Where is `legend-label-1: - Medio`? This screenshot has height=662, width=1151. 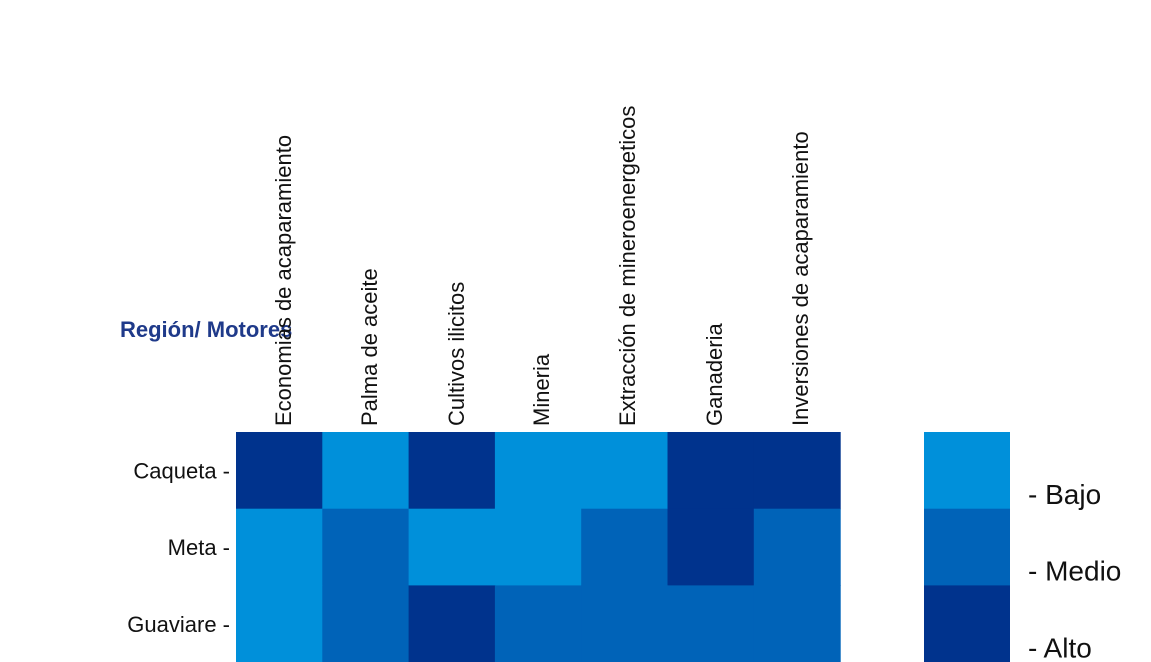
legend-label-1: - Medio is located at coordinates (1074, 571).